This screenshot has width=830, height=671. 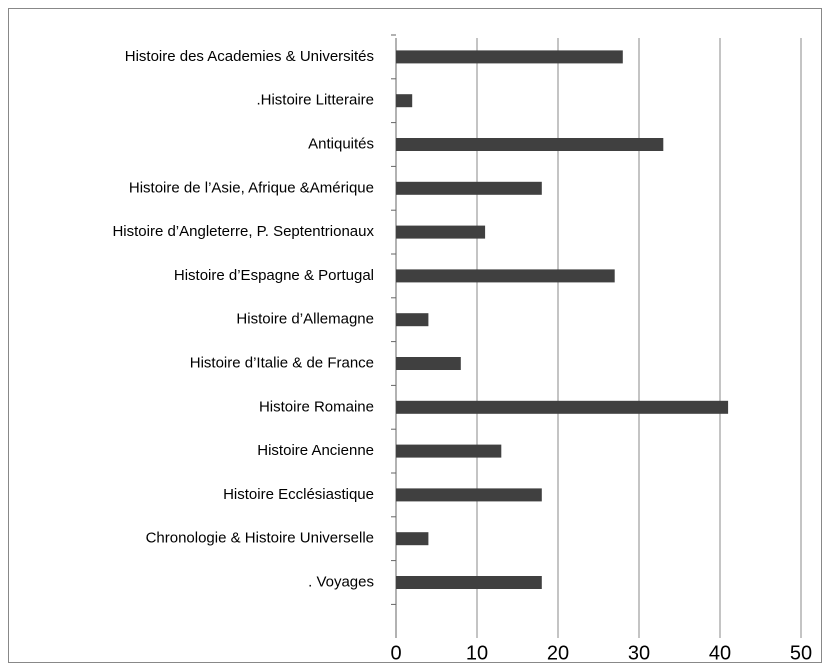 What do you see at coordinates (720, 653) in the screenshot?
I see `x-tick-label: 40` at bounding box center [720, 653].